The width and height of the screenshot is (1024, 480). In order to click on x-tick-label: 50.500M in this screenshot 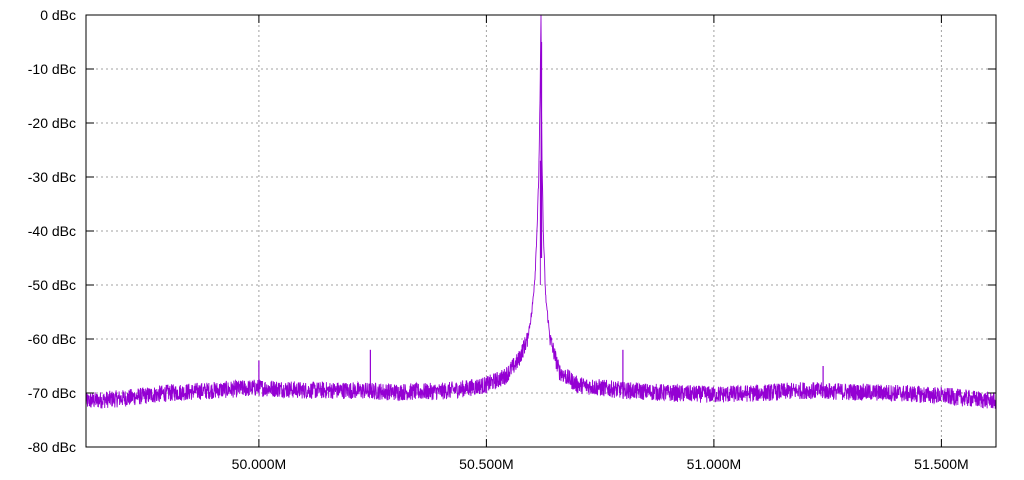, I will do `click(486, 464)`.